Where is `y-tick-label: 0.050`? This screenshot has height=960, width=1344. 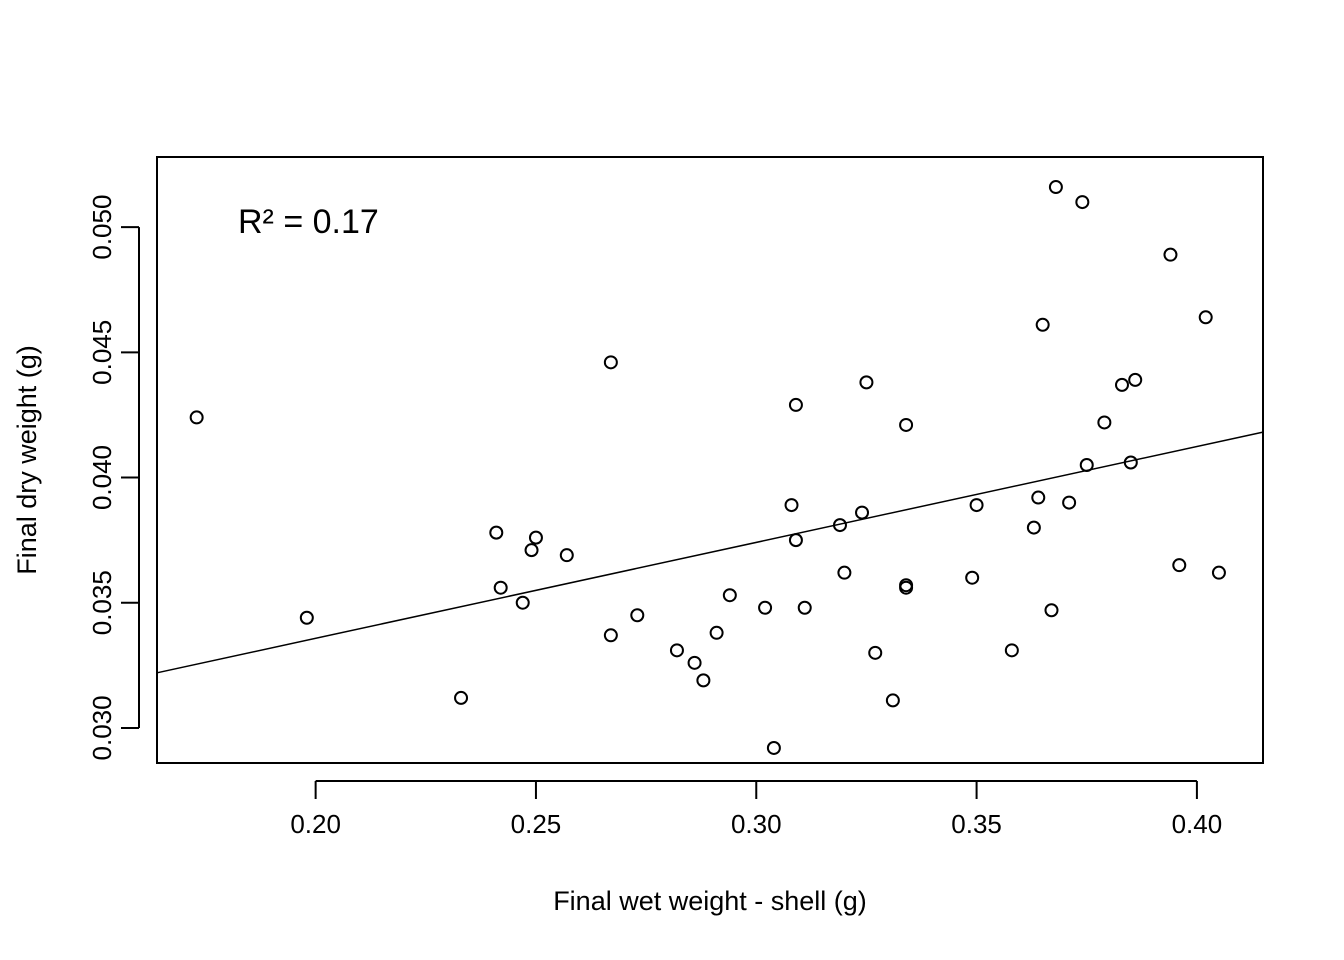 y-tick-label: 0.050 is located at coordinates (102, 227).